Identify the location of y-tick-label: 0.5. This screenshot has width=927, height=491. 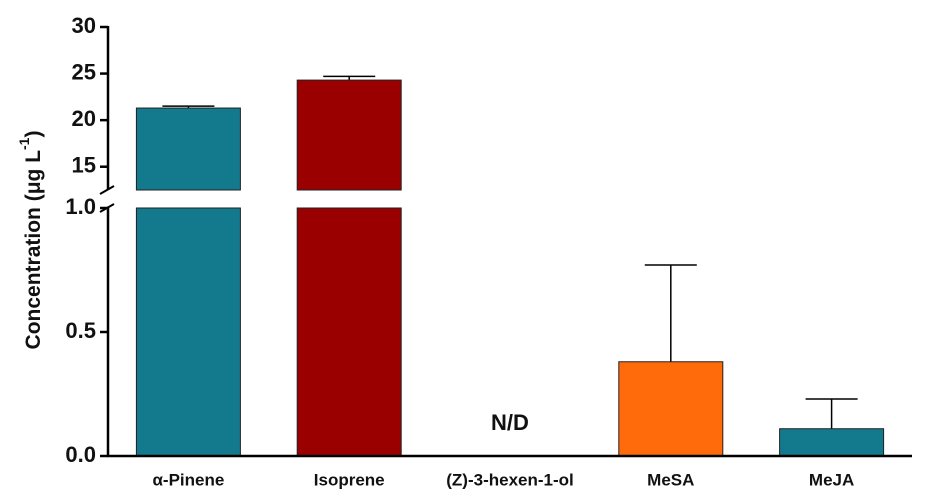
(80, 330).